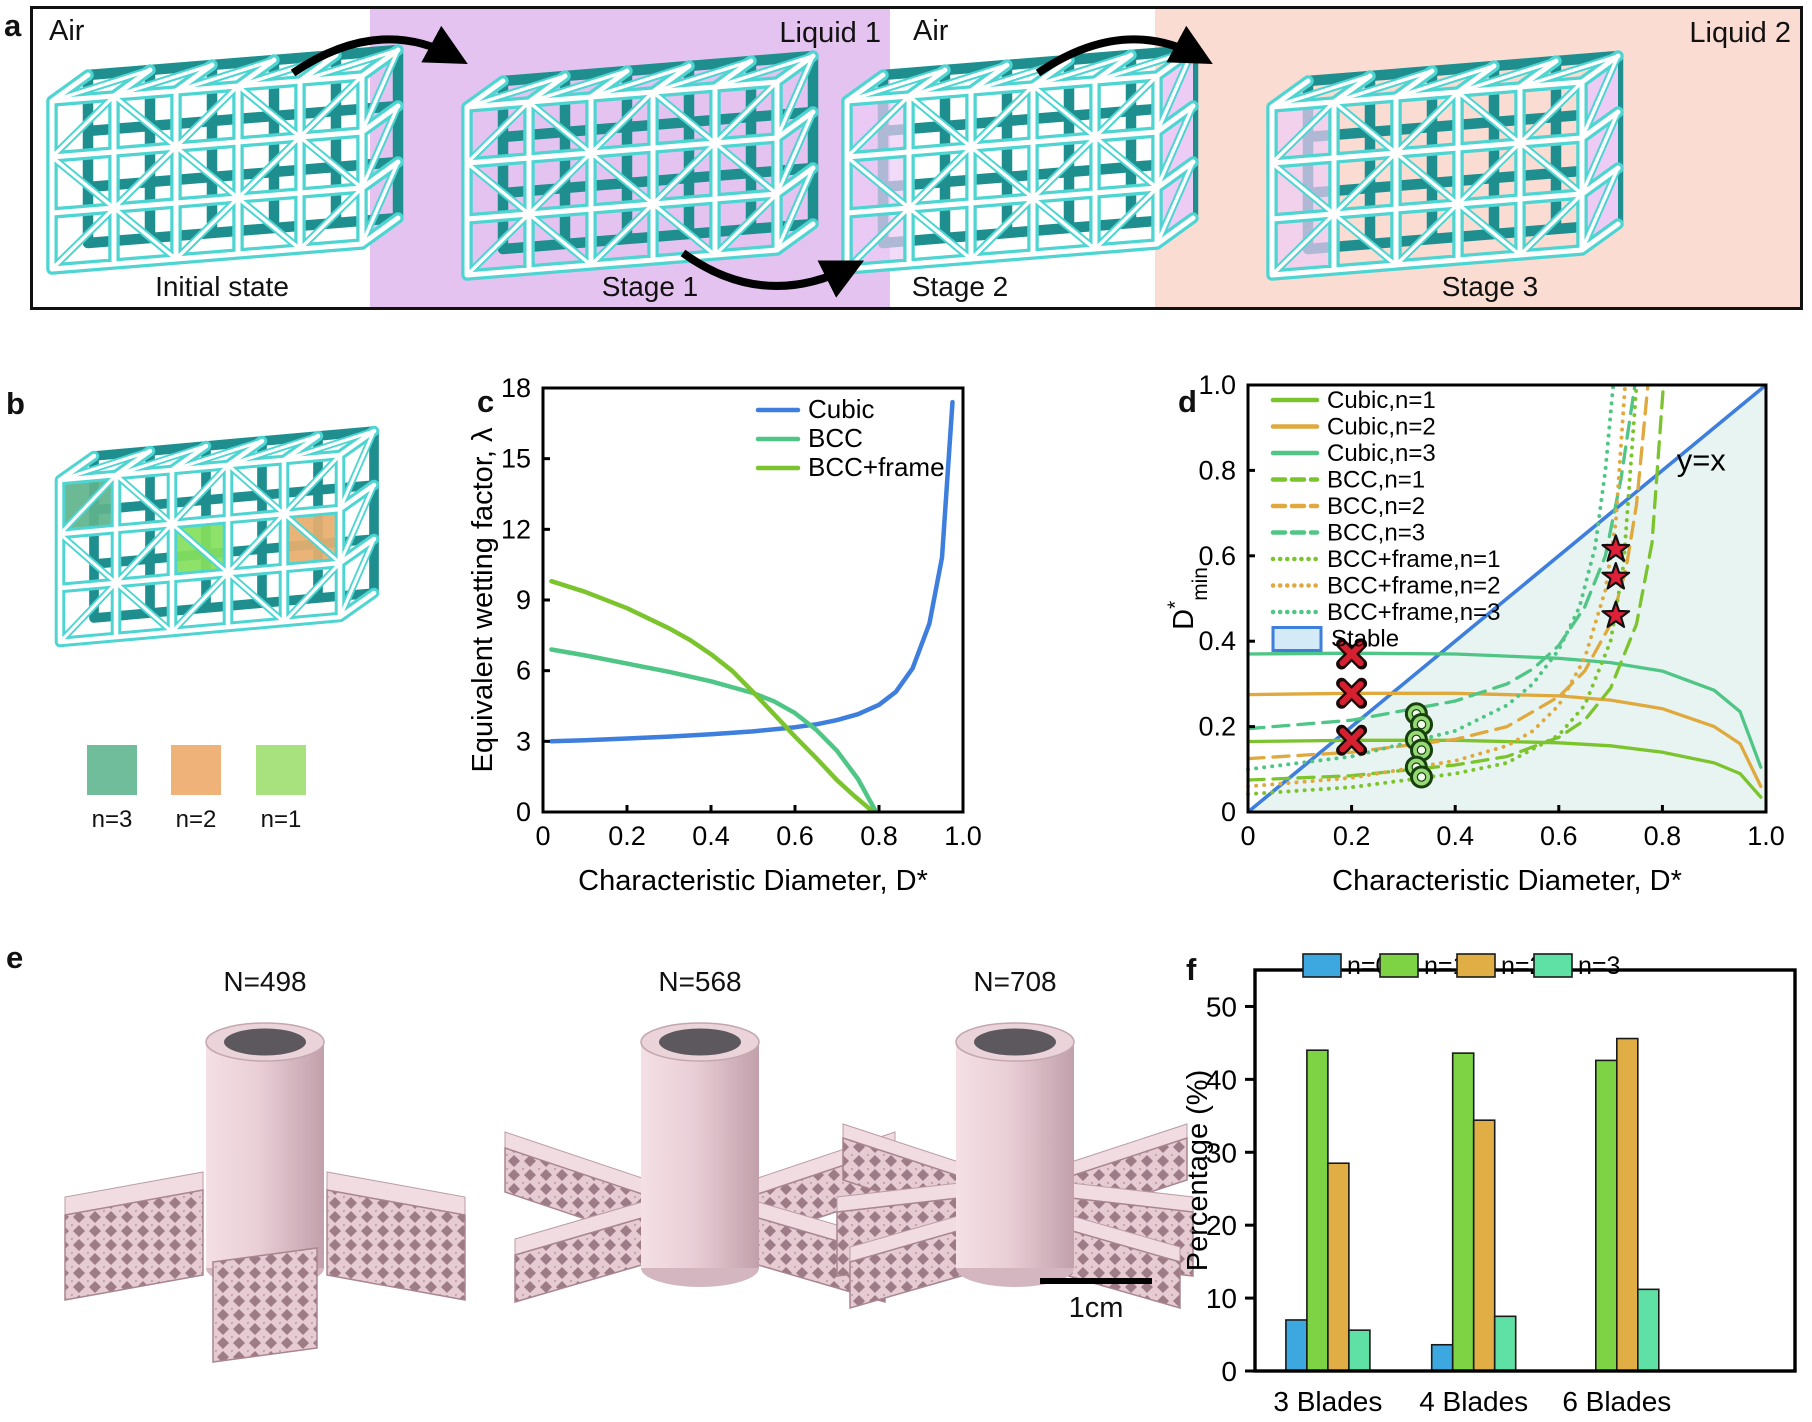 The height and width of the screenshot is (1422, 1812). I want to click on lattice-initial-state, so click(225, 159).